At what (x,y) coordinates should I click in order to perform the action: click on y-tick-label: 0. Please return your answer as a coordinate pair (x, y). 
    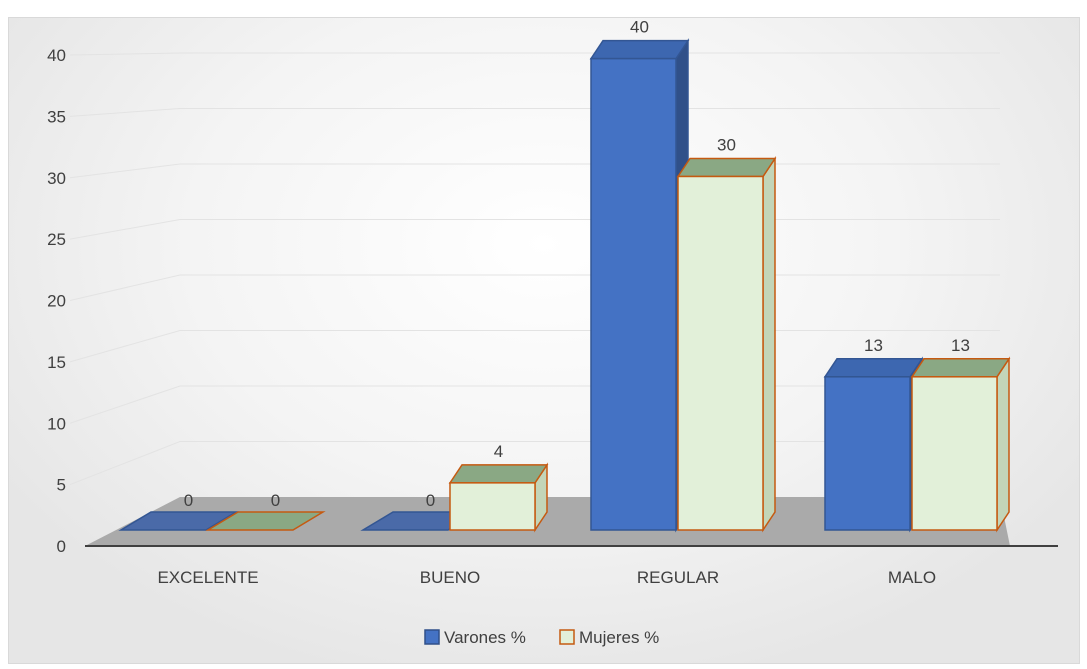
    Looking at the image, I should click on (61, 546).